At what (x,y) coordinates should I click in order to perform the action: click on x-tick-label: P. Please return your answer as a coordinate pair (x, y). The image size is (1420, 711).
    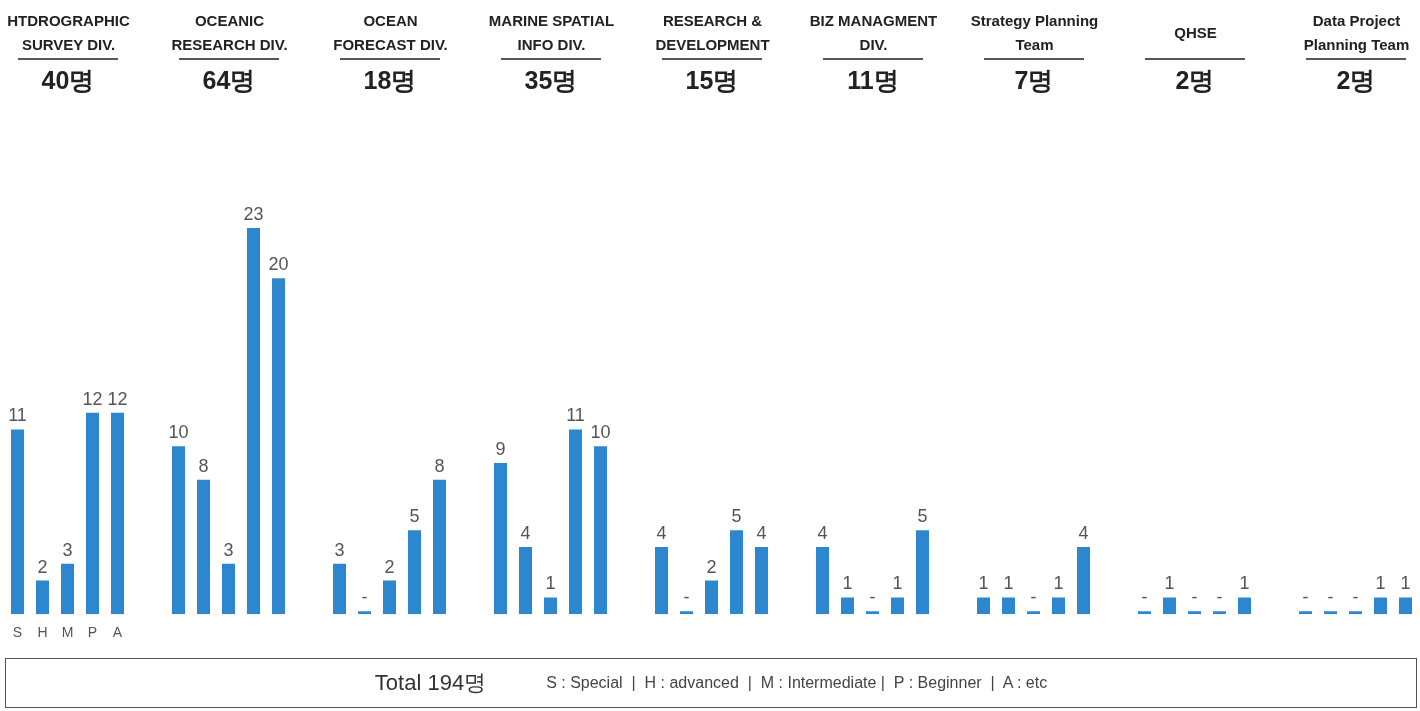
    Looking at the image, I should click on (92, 632).